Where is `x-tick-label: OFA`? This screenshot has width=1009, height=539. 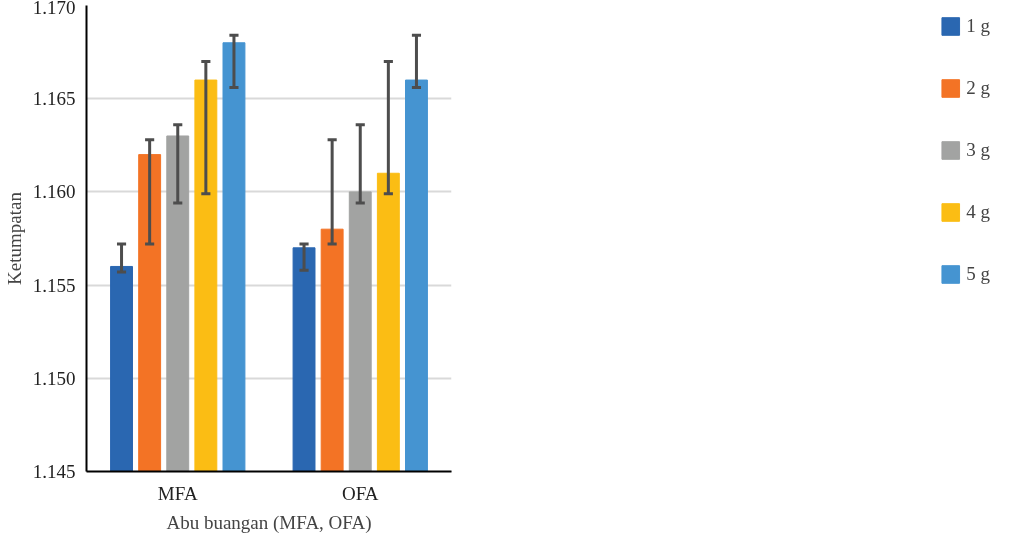
x-tick-label: OFA is located at coordinates (360, 493).